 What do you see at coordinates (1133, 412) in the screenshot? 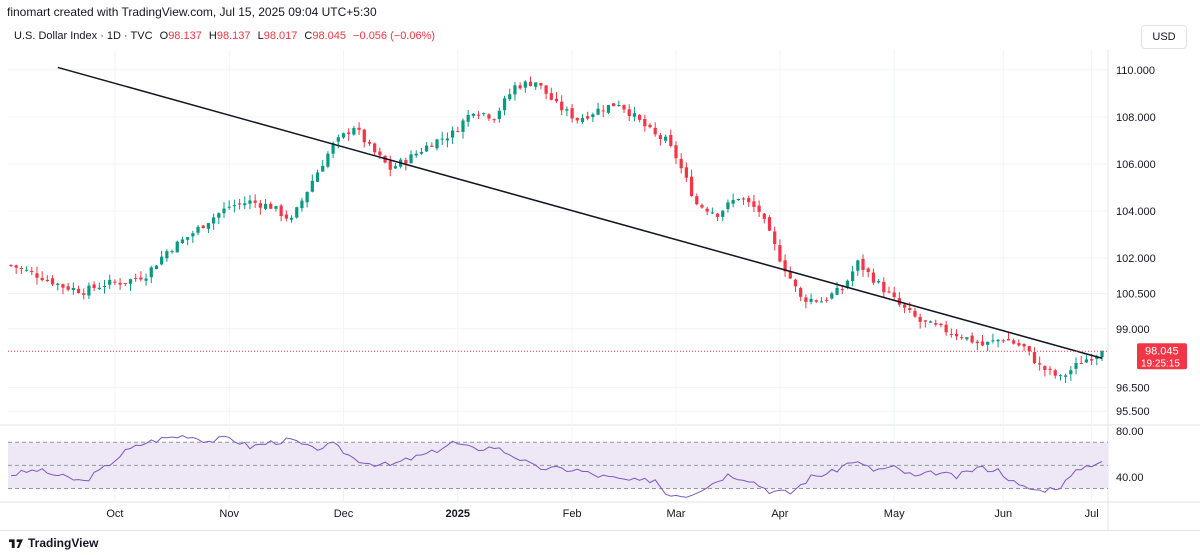
I see `price-tick-label: 95.500` at bounding box center [1133, 412].